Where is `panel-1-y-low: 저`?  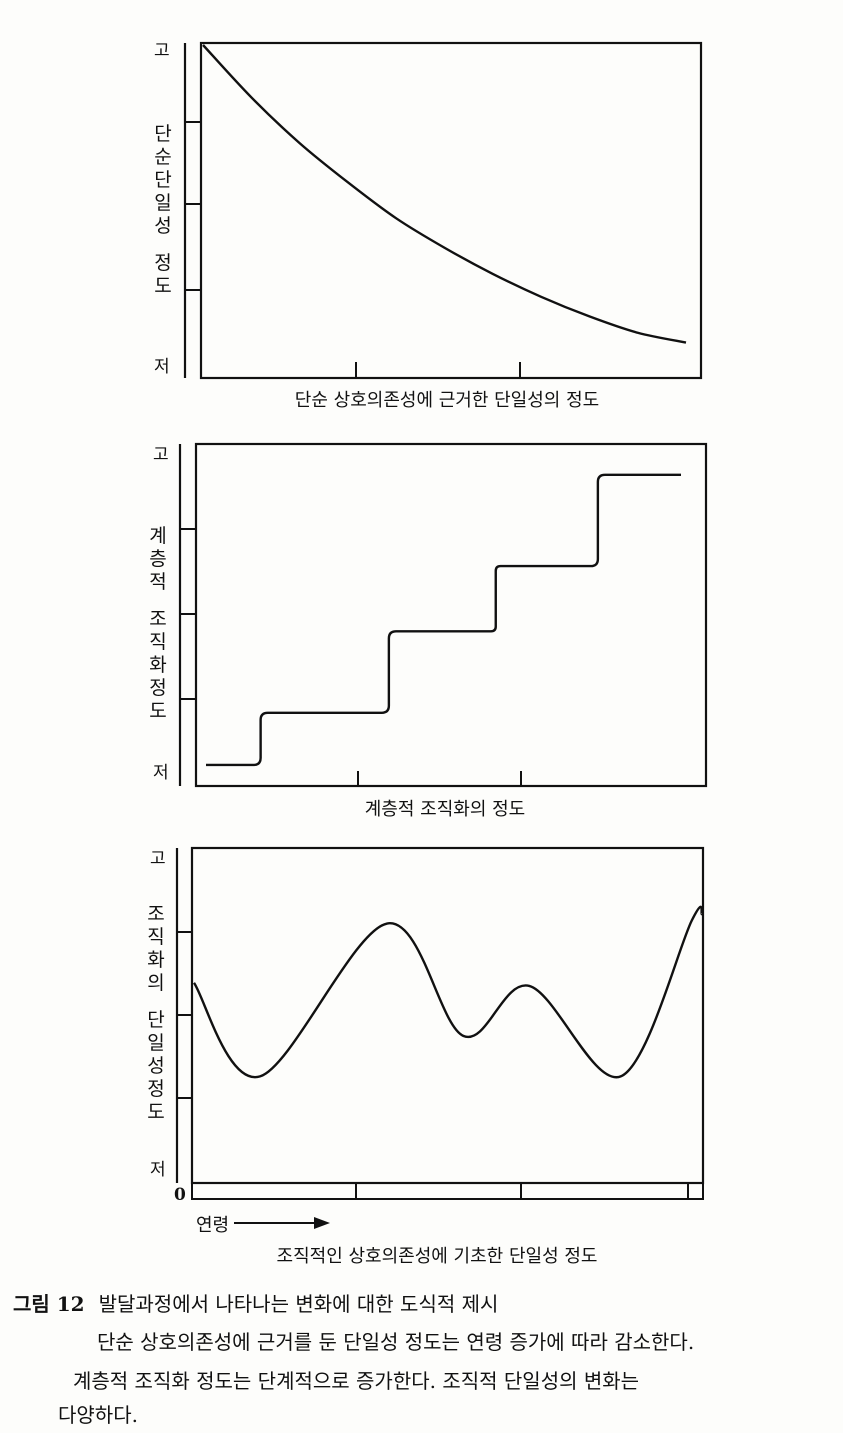 panel-1-y-low: 저 is located at coordinates (162, 367).